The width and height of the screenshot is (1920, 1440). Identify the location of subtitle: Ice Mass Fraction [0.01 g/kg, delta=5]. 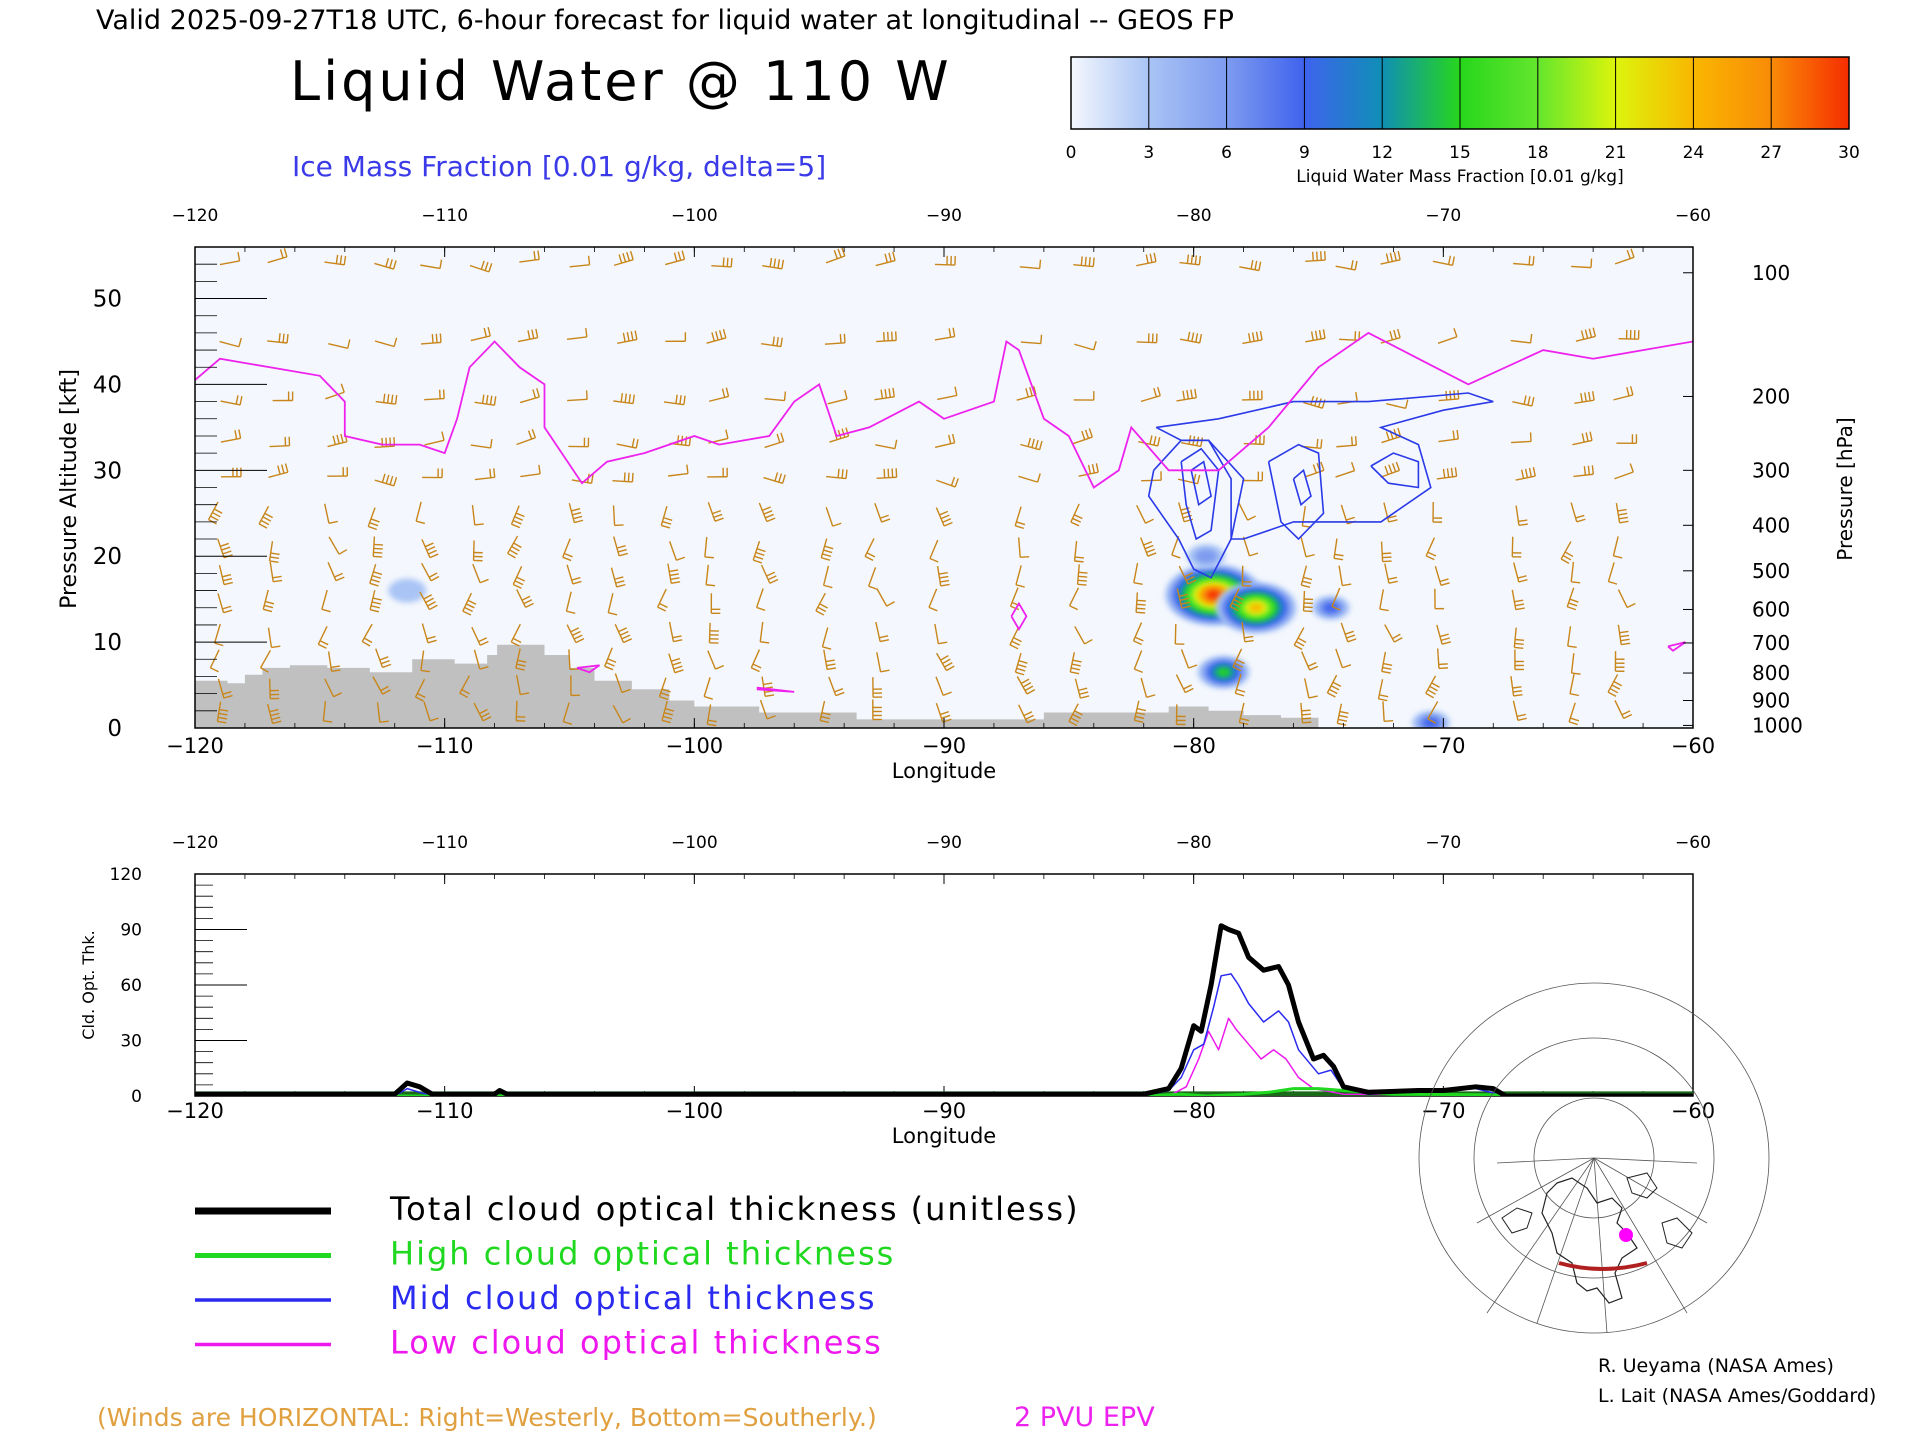
(559, 166).